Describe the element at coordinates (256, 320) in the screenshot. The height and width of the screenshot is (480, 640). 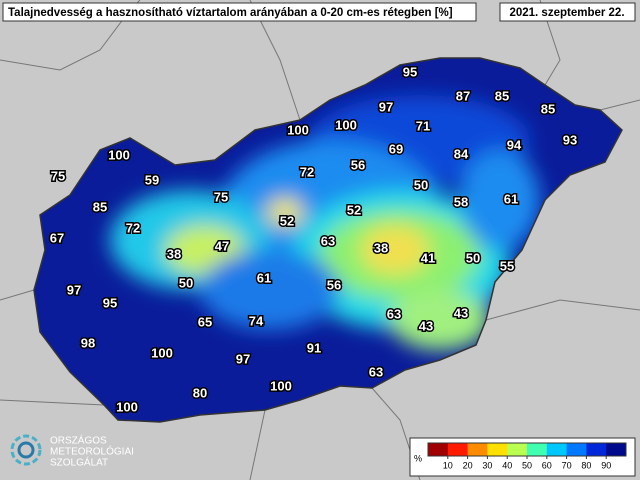
I see `value-label: 74` at that location.